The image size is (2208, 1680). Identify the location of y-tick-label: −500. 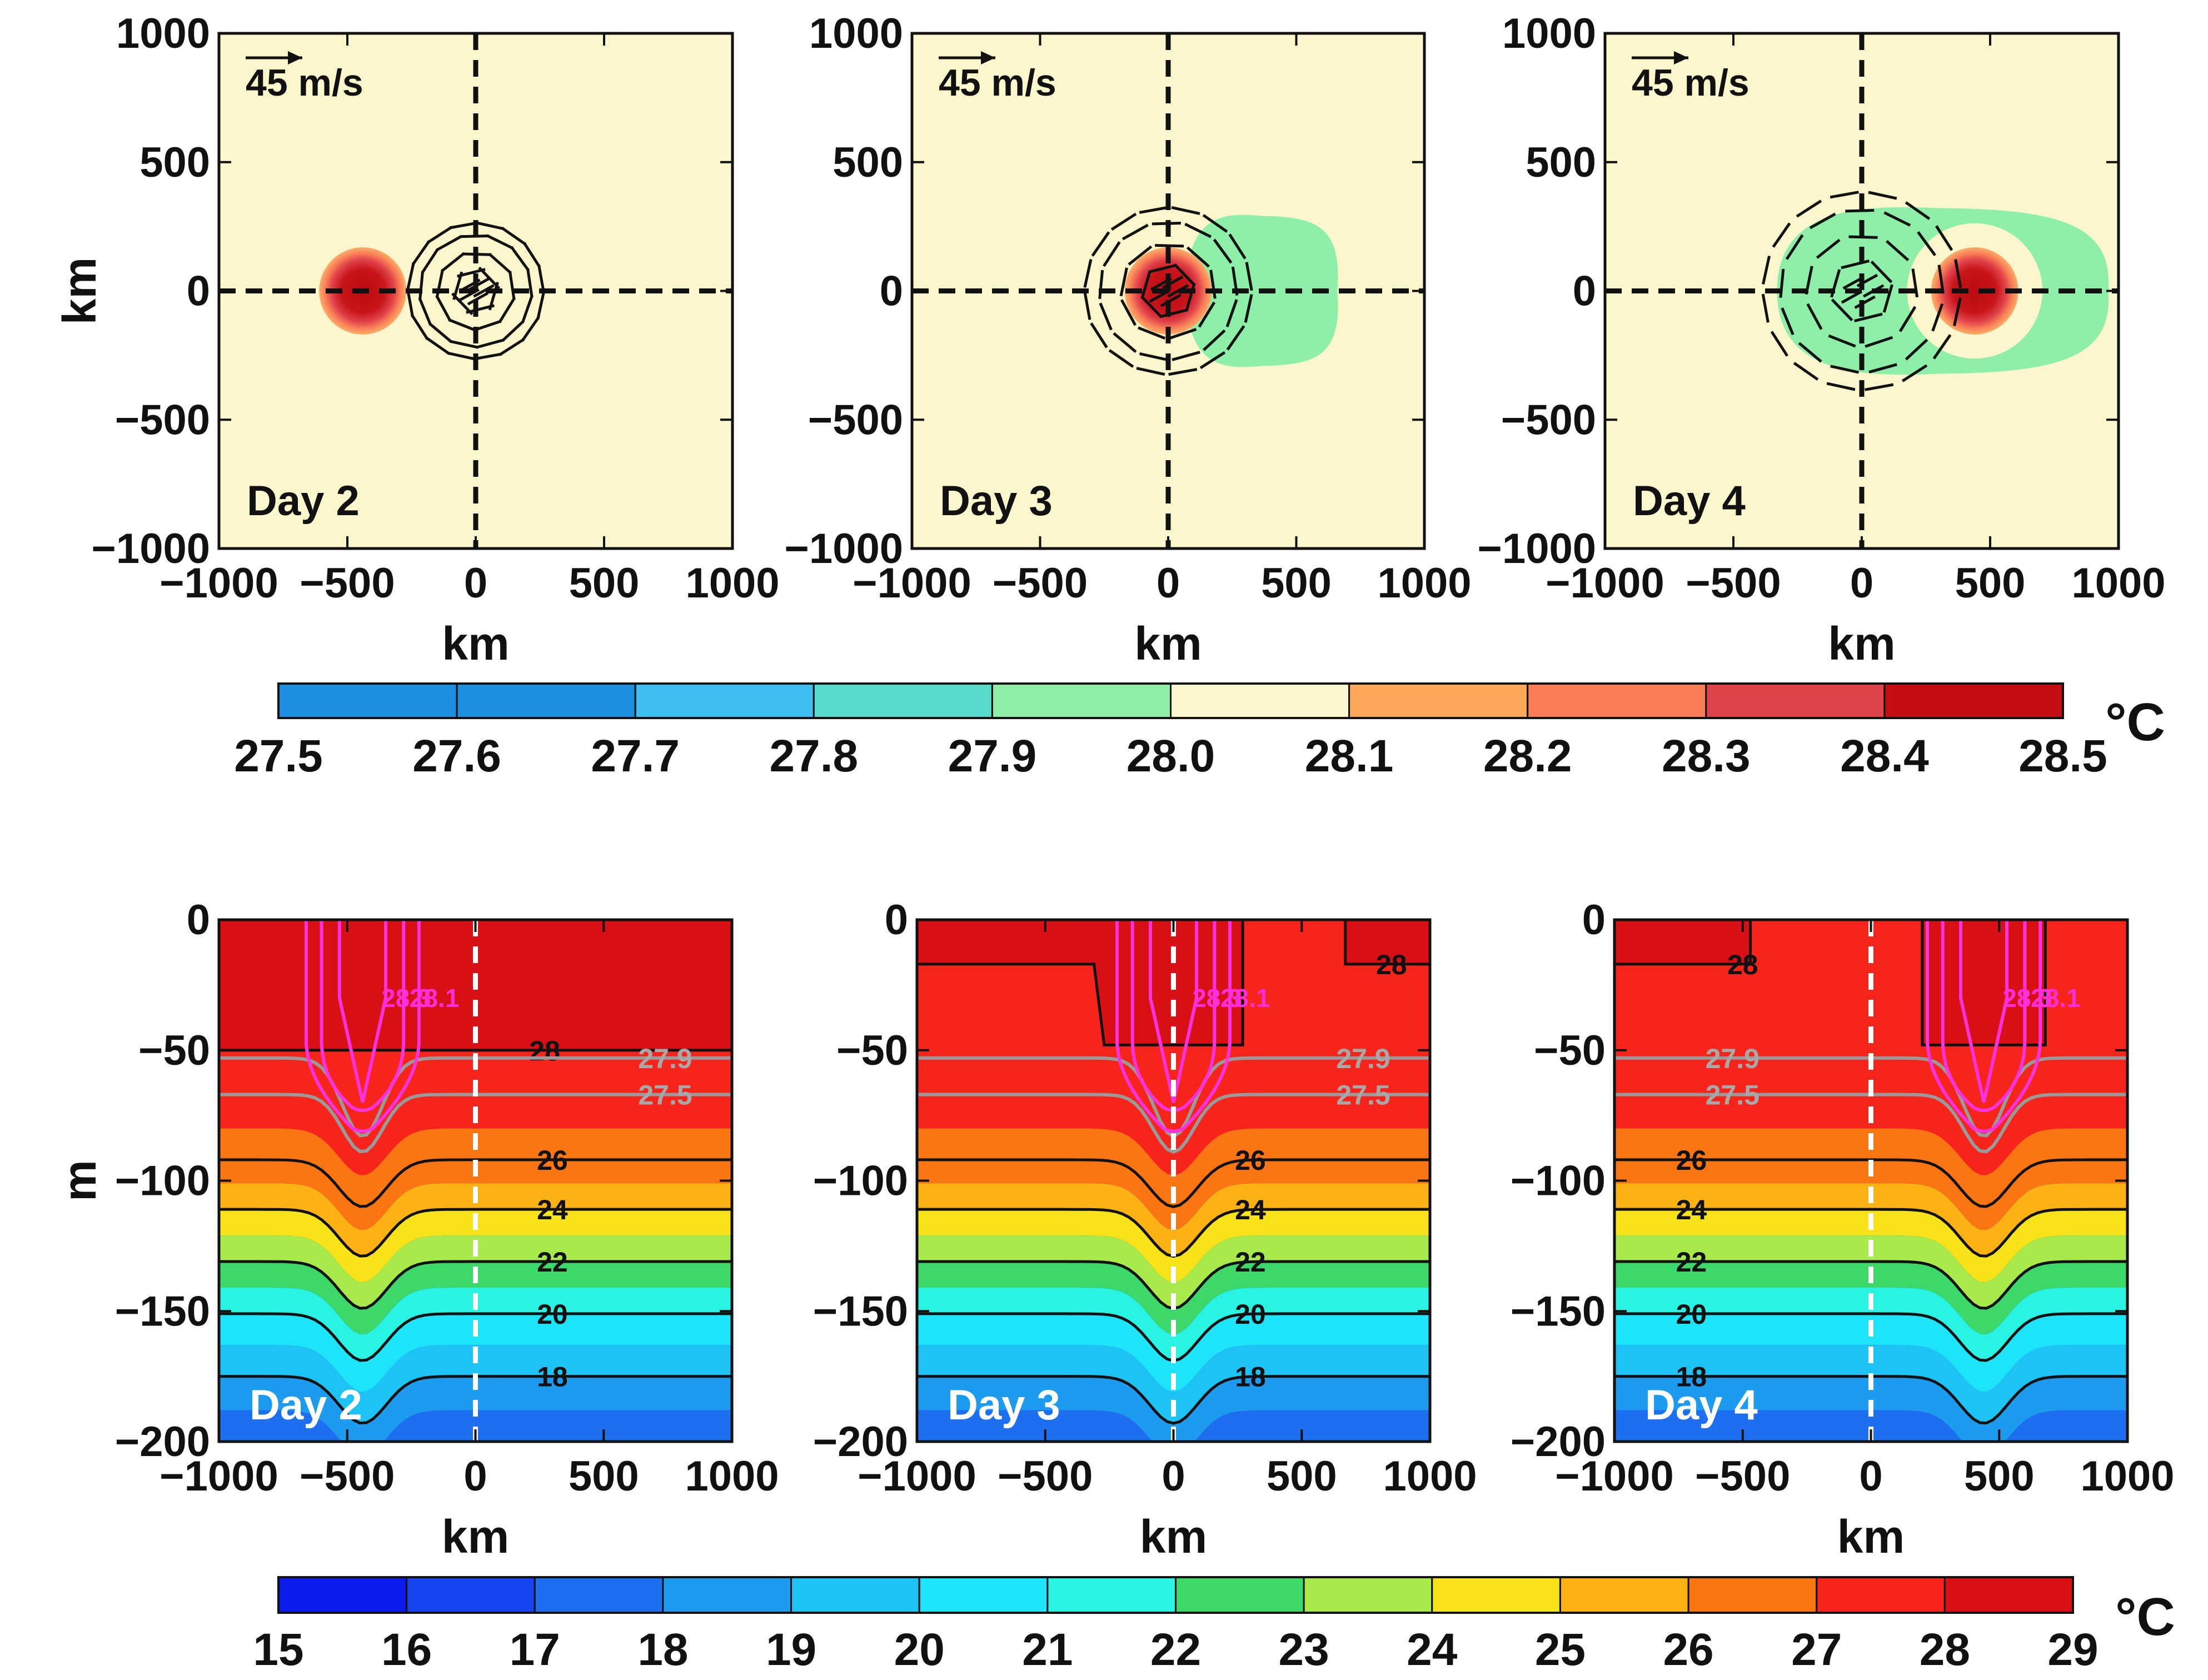
(855, 419).